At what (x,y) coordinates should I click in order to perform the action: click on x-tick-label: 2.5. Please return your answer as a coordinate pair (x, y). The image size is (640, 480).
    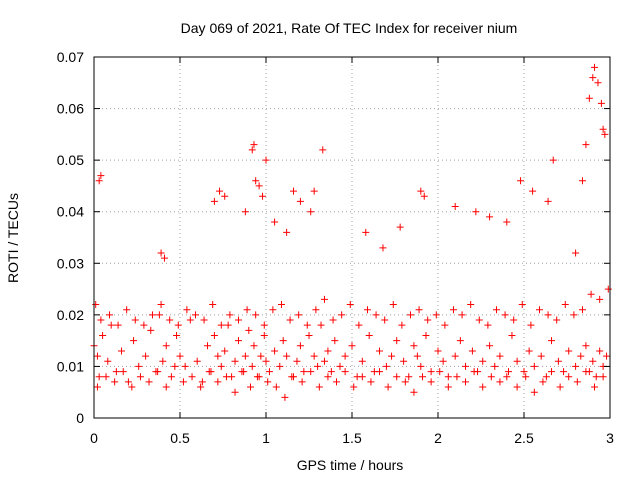
    Looking at the image, I should click on (524, 438).